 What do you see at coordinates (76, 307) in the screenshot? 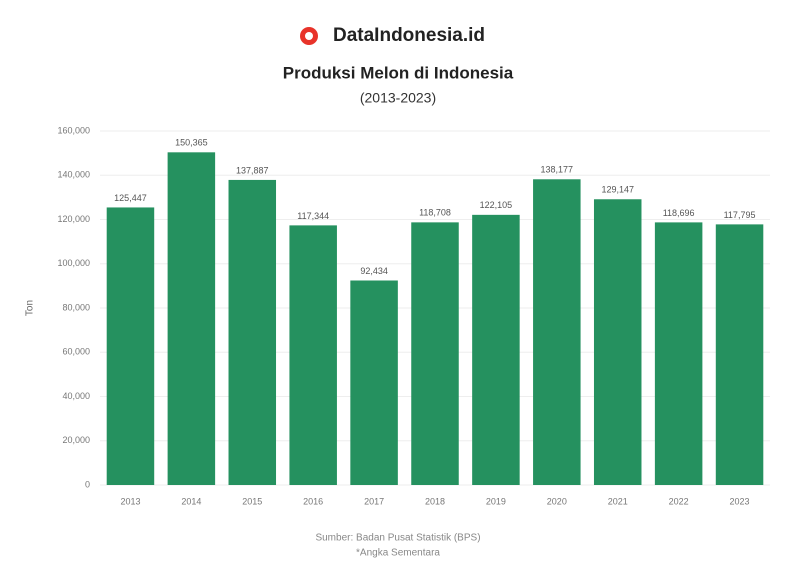
I see `y-tick-label: 80,000` at bounding box center [76, 307].